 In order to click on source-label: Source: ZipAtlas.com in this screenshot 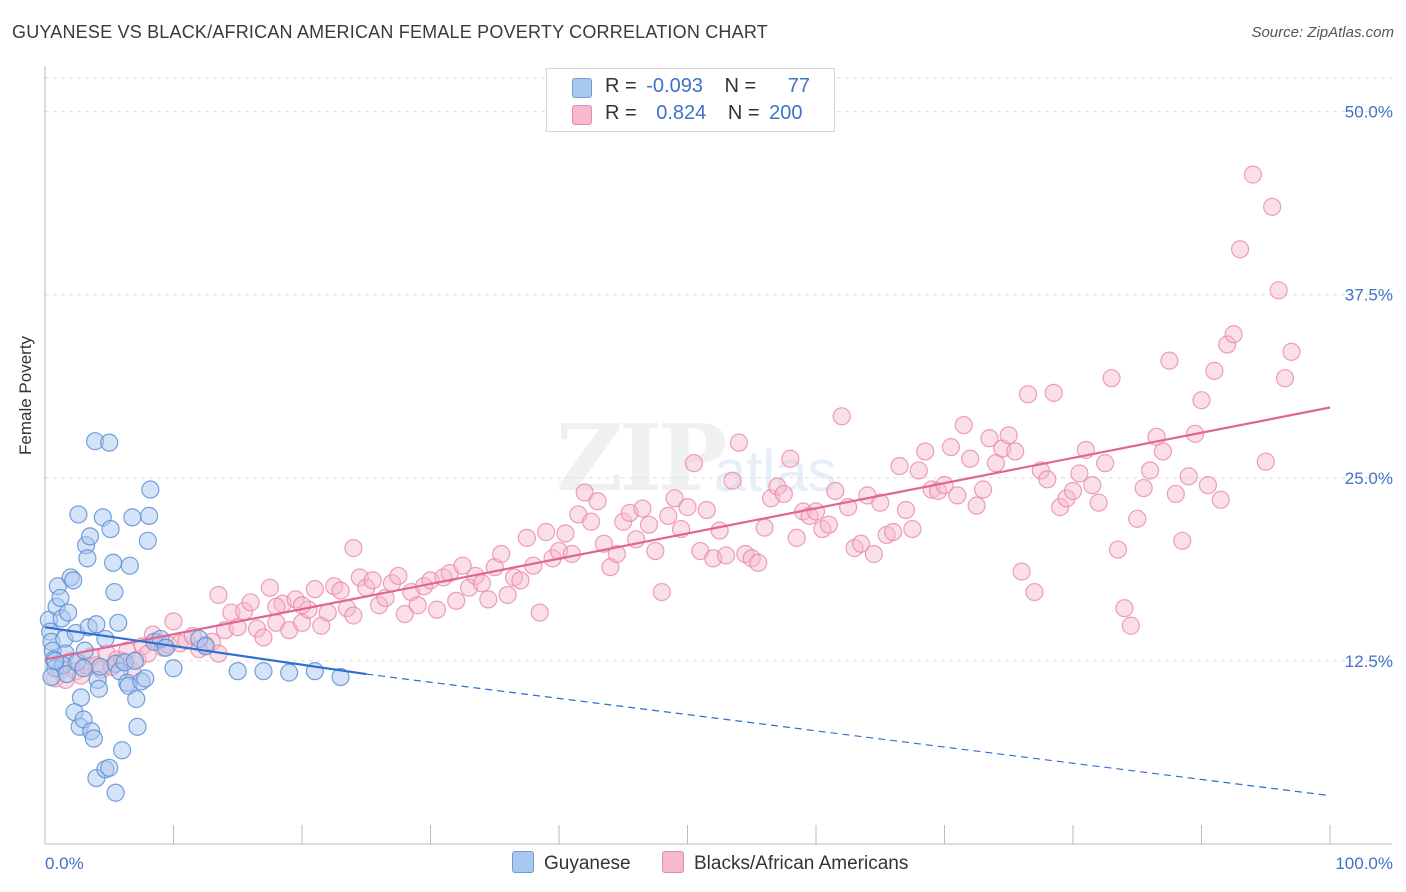, I will do `click(1322, 32)`.